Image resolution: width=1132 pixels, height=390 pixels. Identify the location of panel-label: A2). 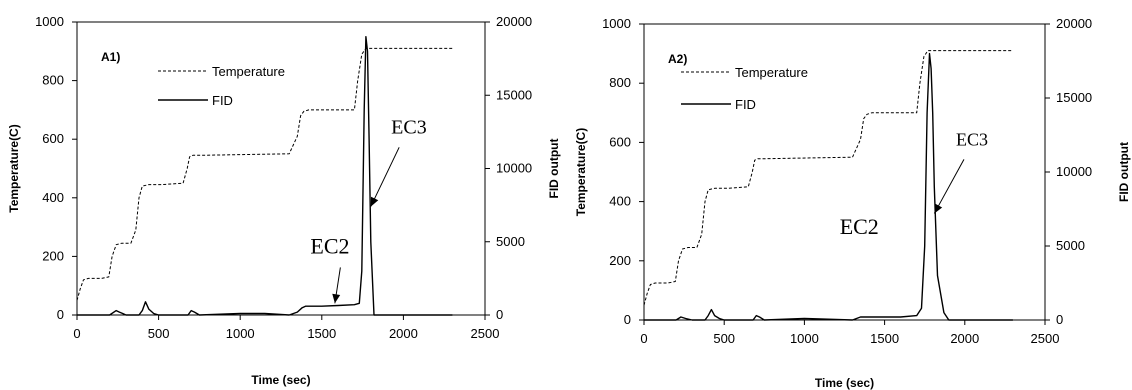
(677, 59).